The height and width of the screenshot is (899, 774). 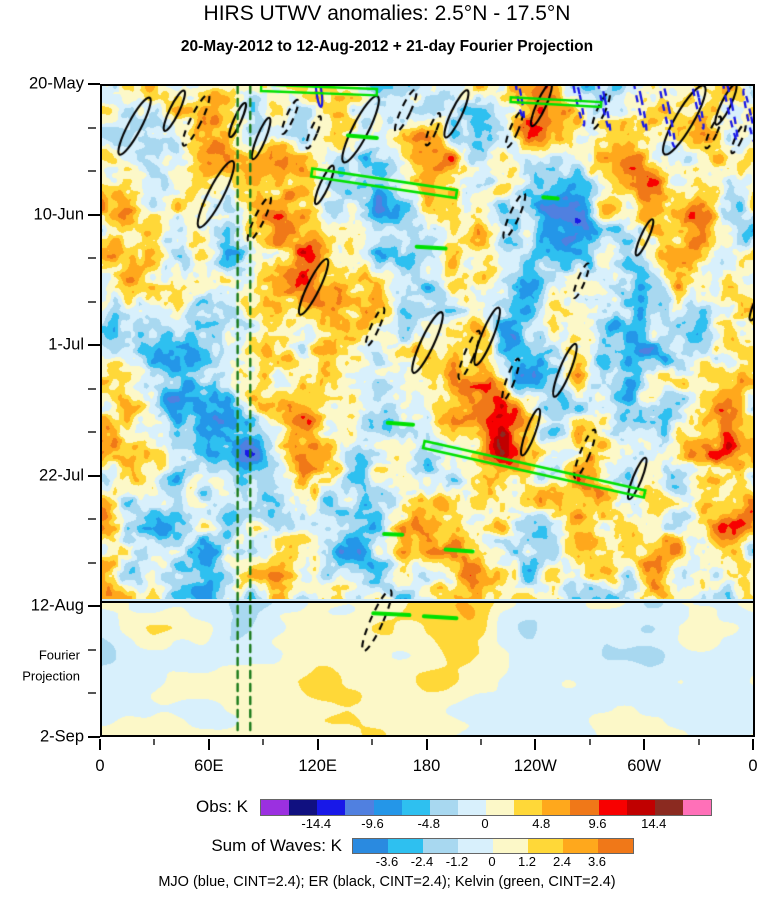 I want to click on page-title: HIRS UTWV anomalies: 2.5°N - 17.5°N, so click(x=387, y=13).